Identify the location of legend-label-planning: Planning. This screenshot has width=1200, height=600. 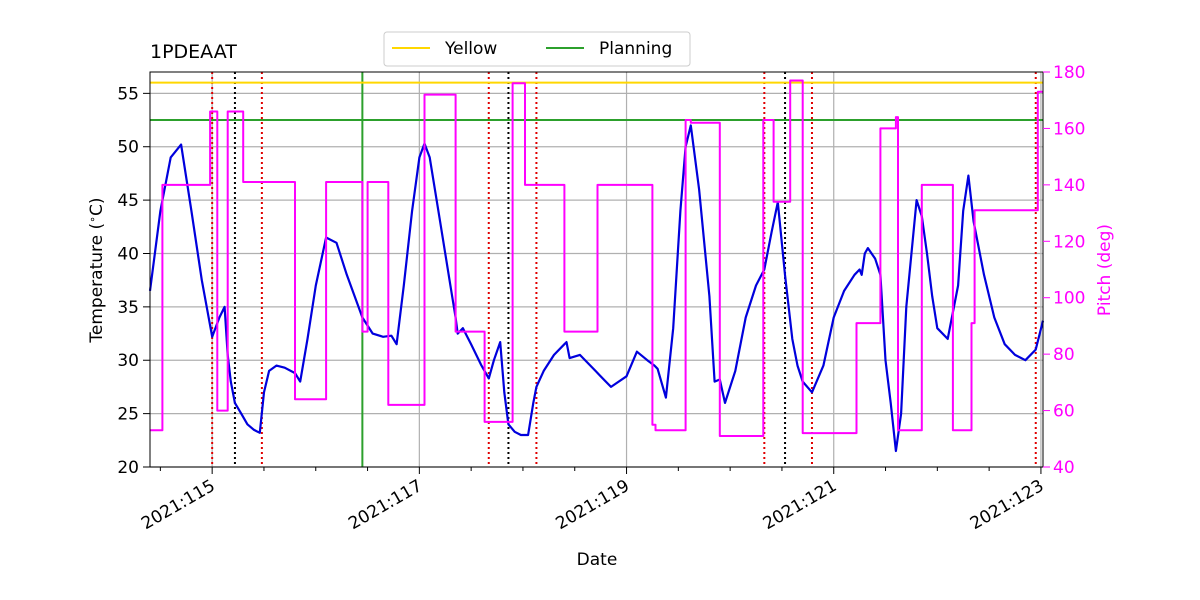
(635, 49).